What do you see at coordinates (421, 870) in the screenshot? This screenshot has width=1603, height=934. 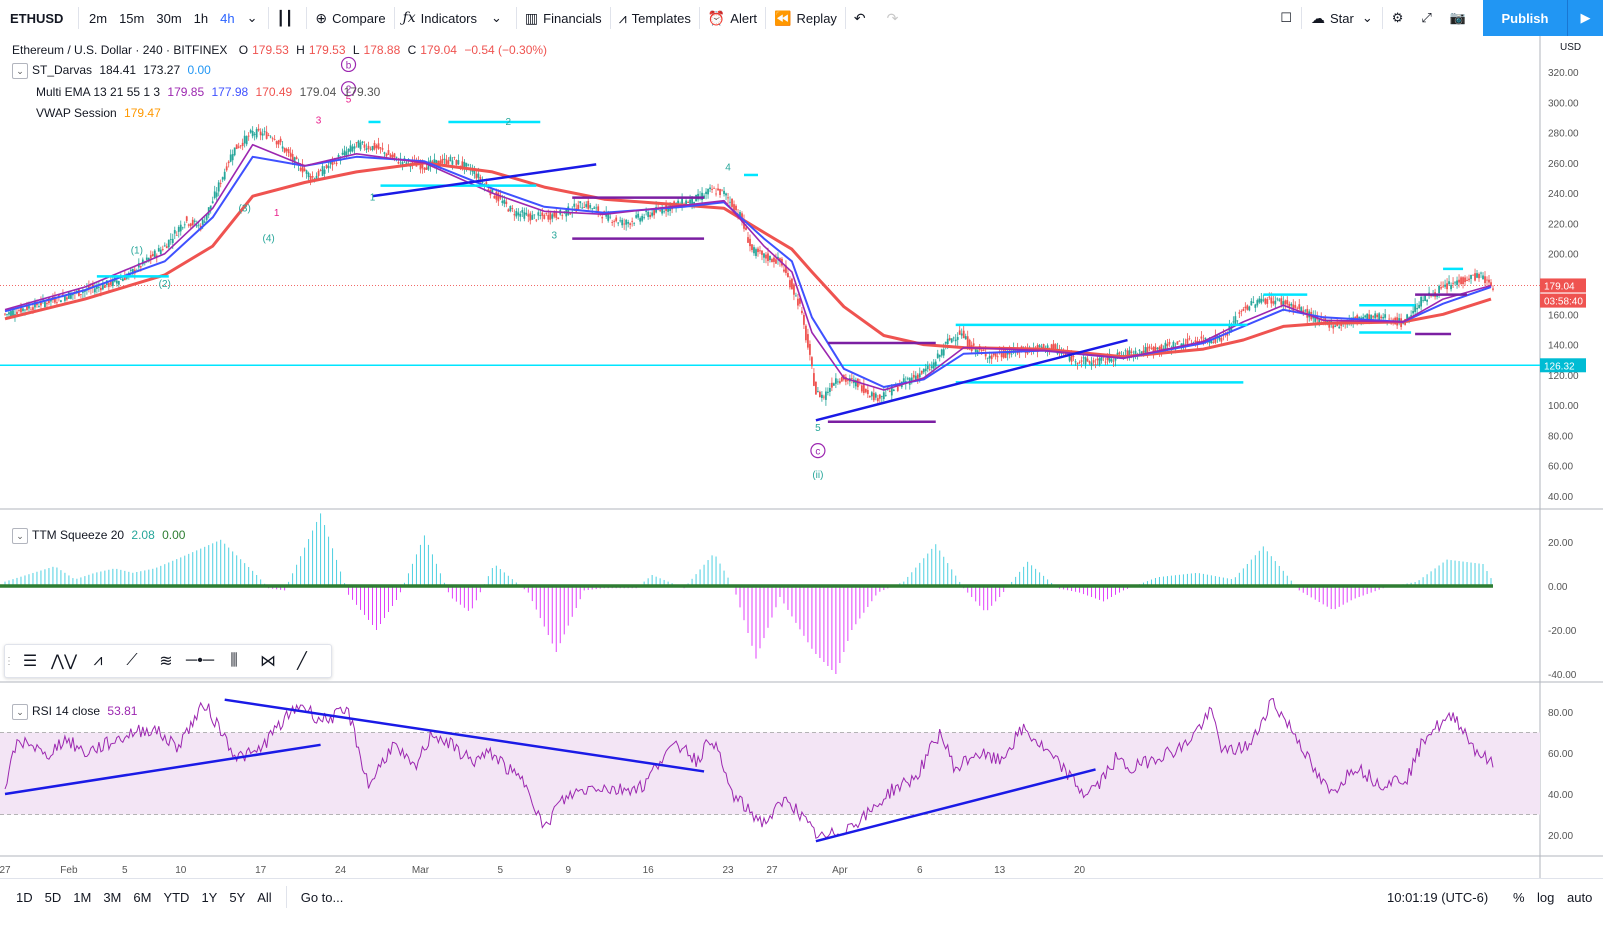 I see `time-tick-label: Mar` at bounding box center [421, 870].